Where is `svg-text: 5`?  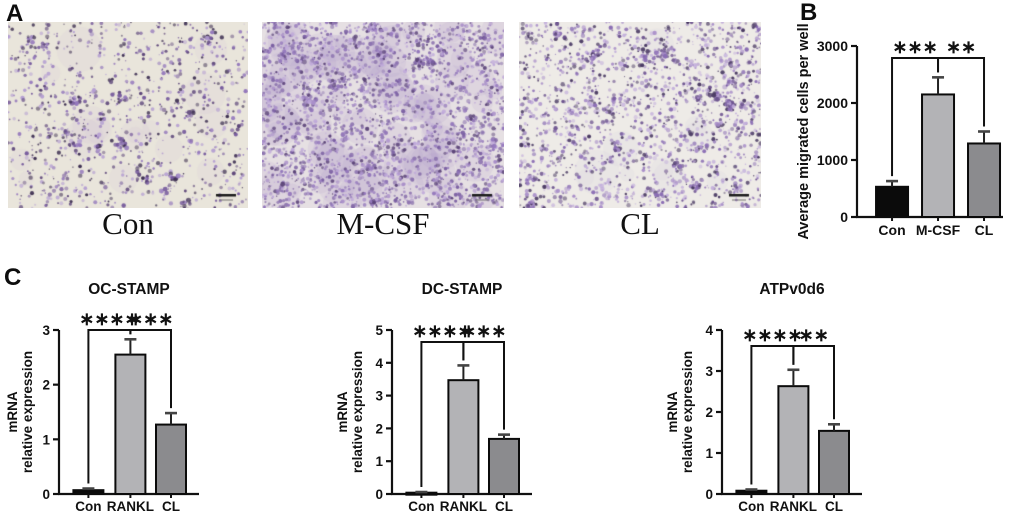 svg-text: 5 is located at coordinates (379, 330).